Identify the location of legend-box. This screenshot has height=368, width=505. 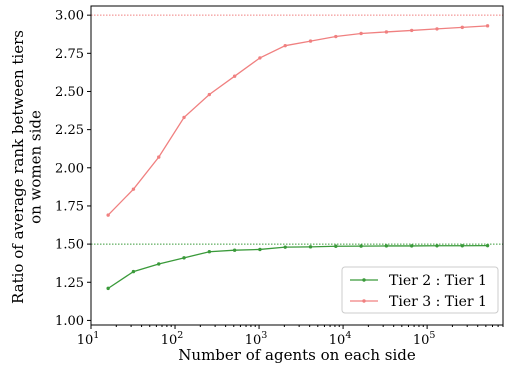
(420, 290).